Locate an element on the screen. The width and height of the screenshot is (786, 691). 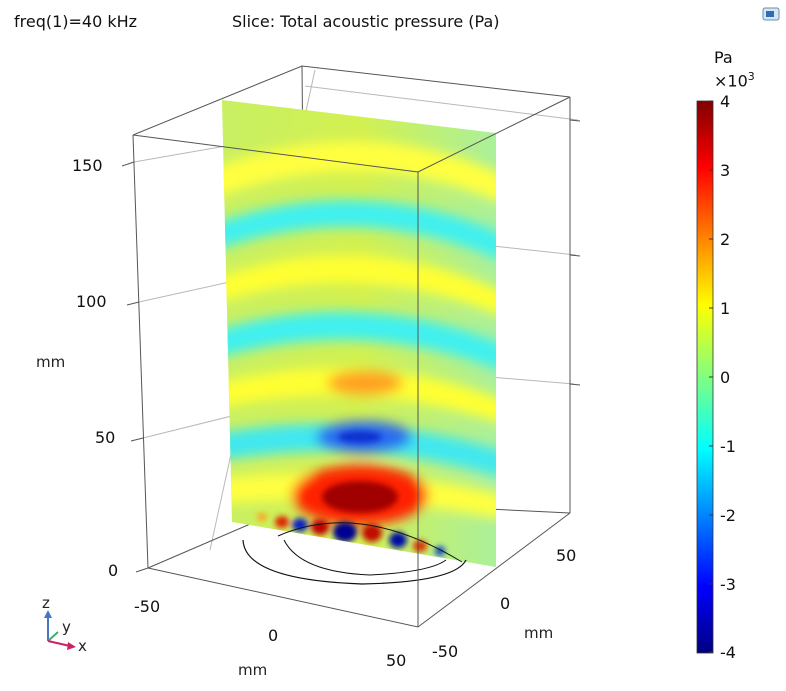
colorbar-scale: ×10³ is located at coordinates (734, 80).